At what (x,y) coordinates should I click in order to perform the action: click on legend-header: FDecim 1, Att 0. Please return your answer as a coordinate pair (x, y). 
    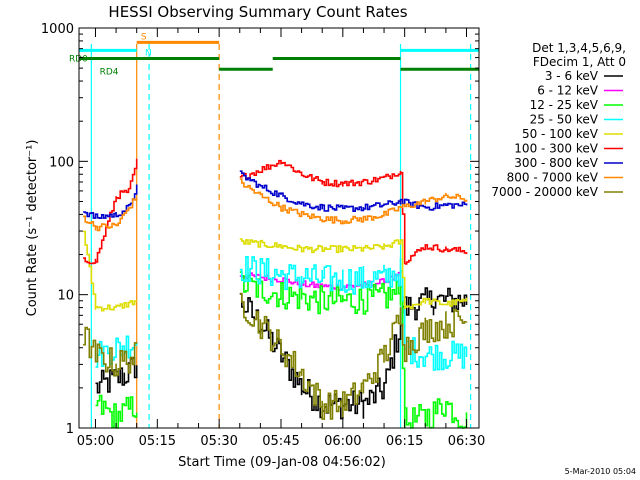
    Looking at the image, I should click on (579, 62).